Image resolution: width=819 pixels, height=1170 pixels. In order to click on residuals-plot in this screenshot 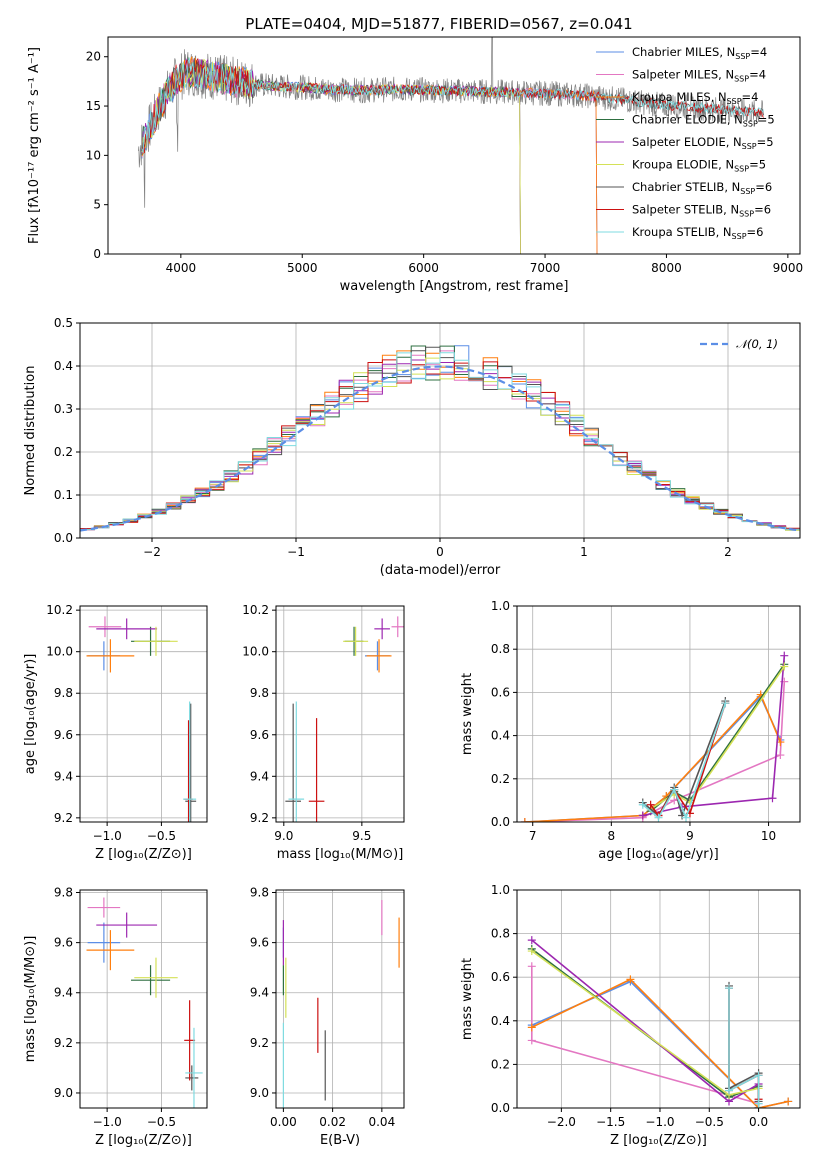, I will do `click(440, 438)`.